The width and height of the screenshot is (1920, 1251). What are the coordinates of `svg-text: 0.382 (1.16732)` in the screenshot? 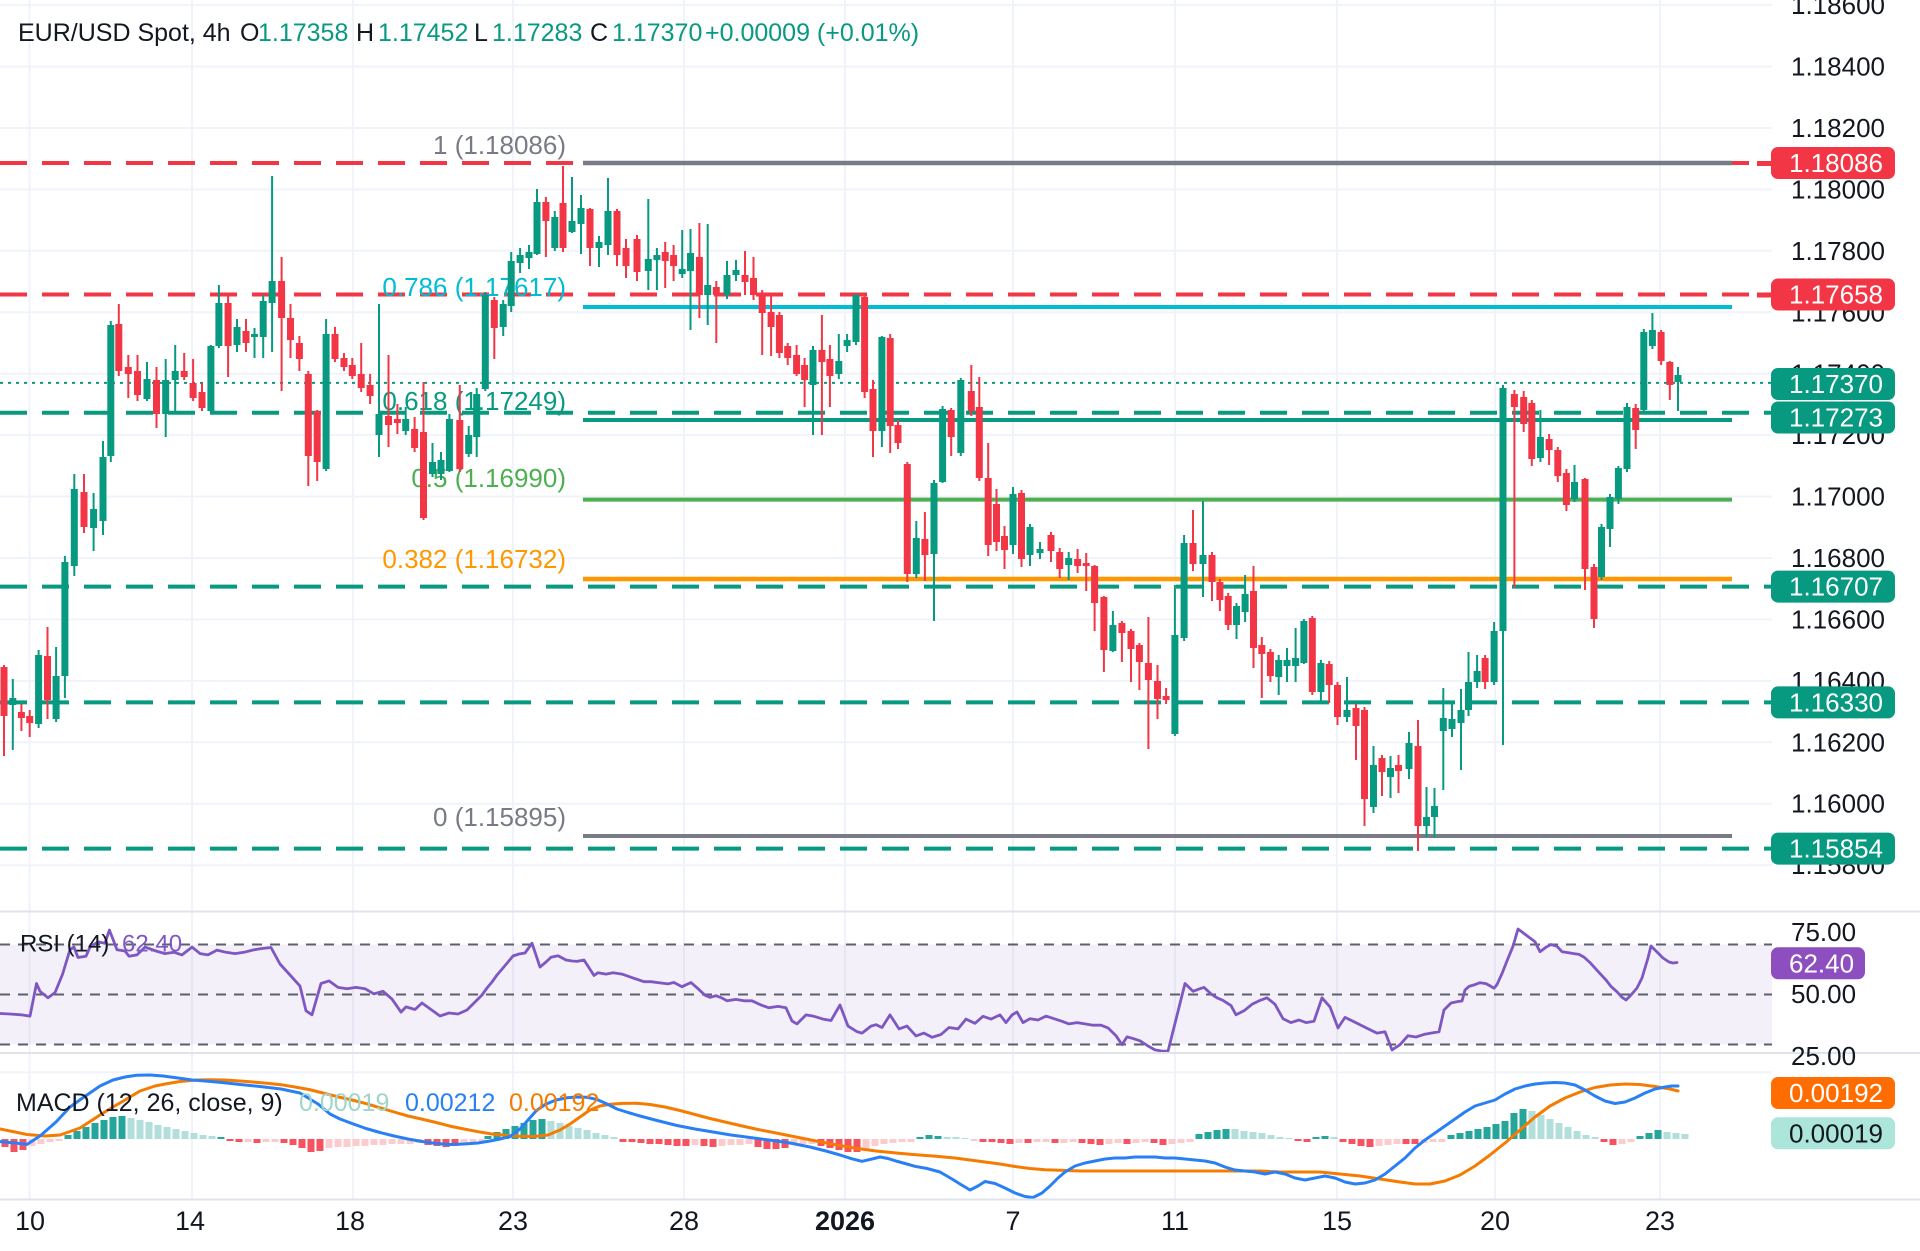 It's located at (474, 559).